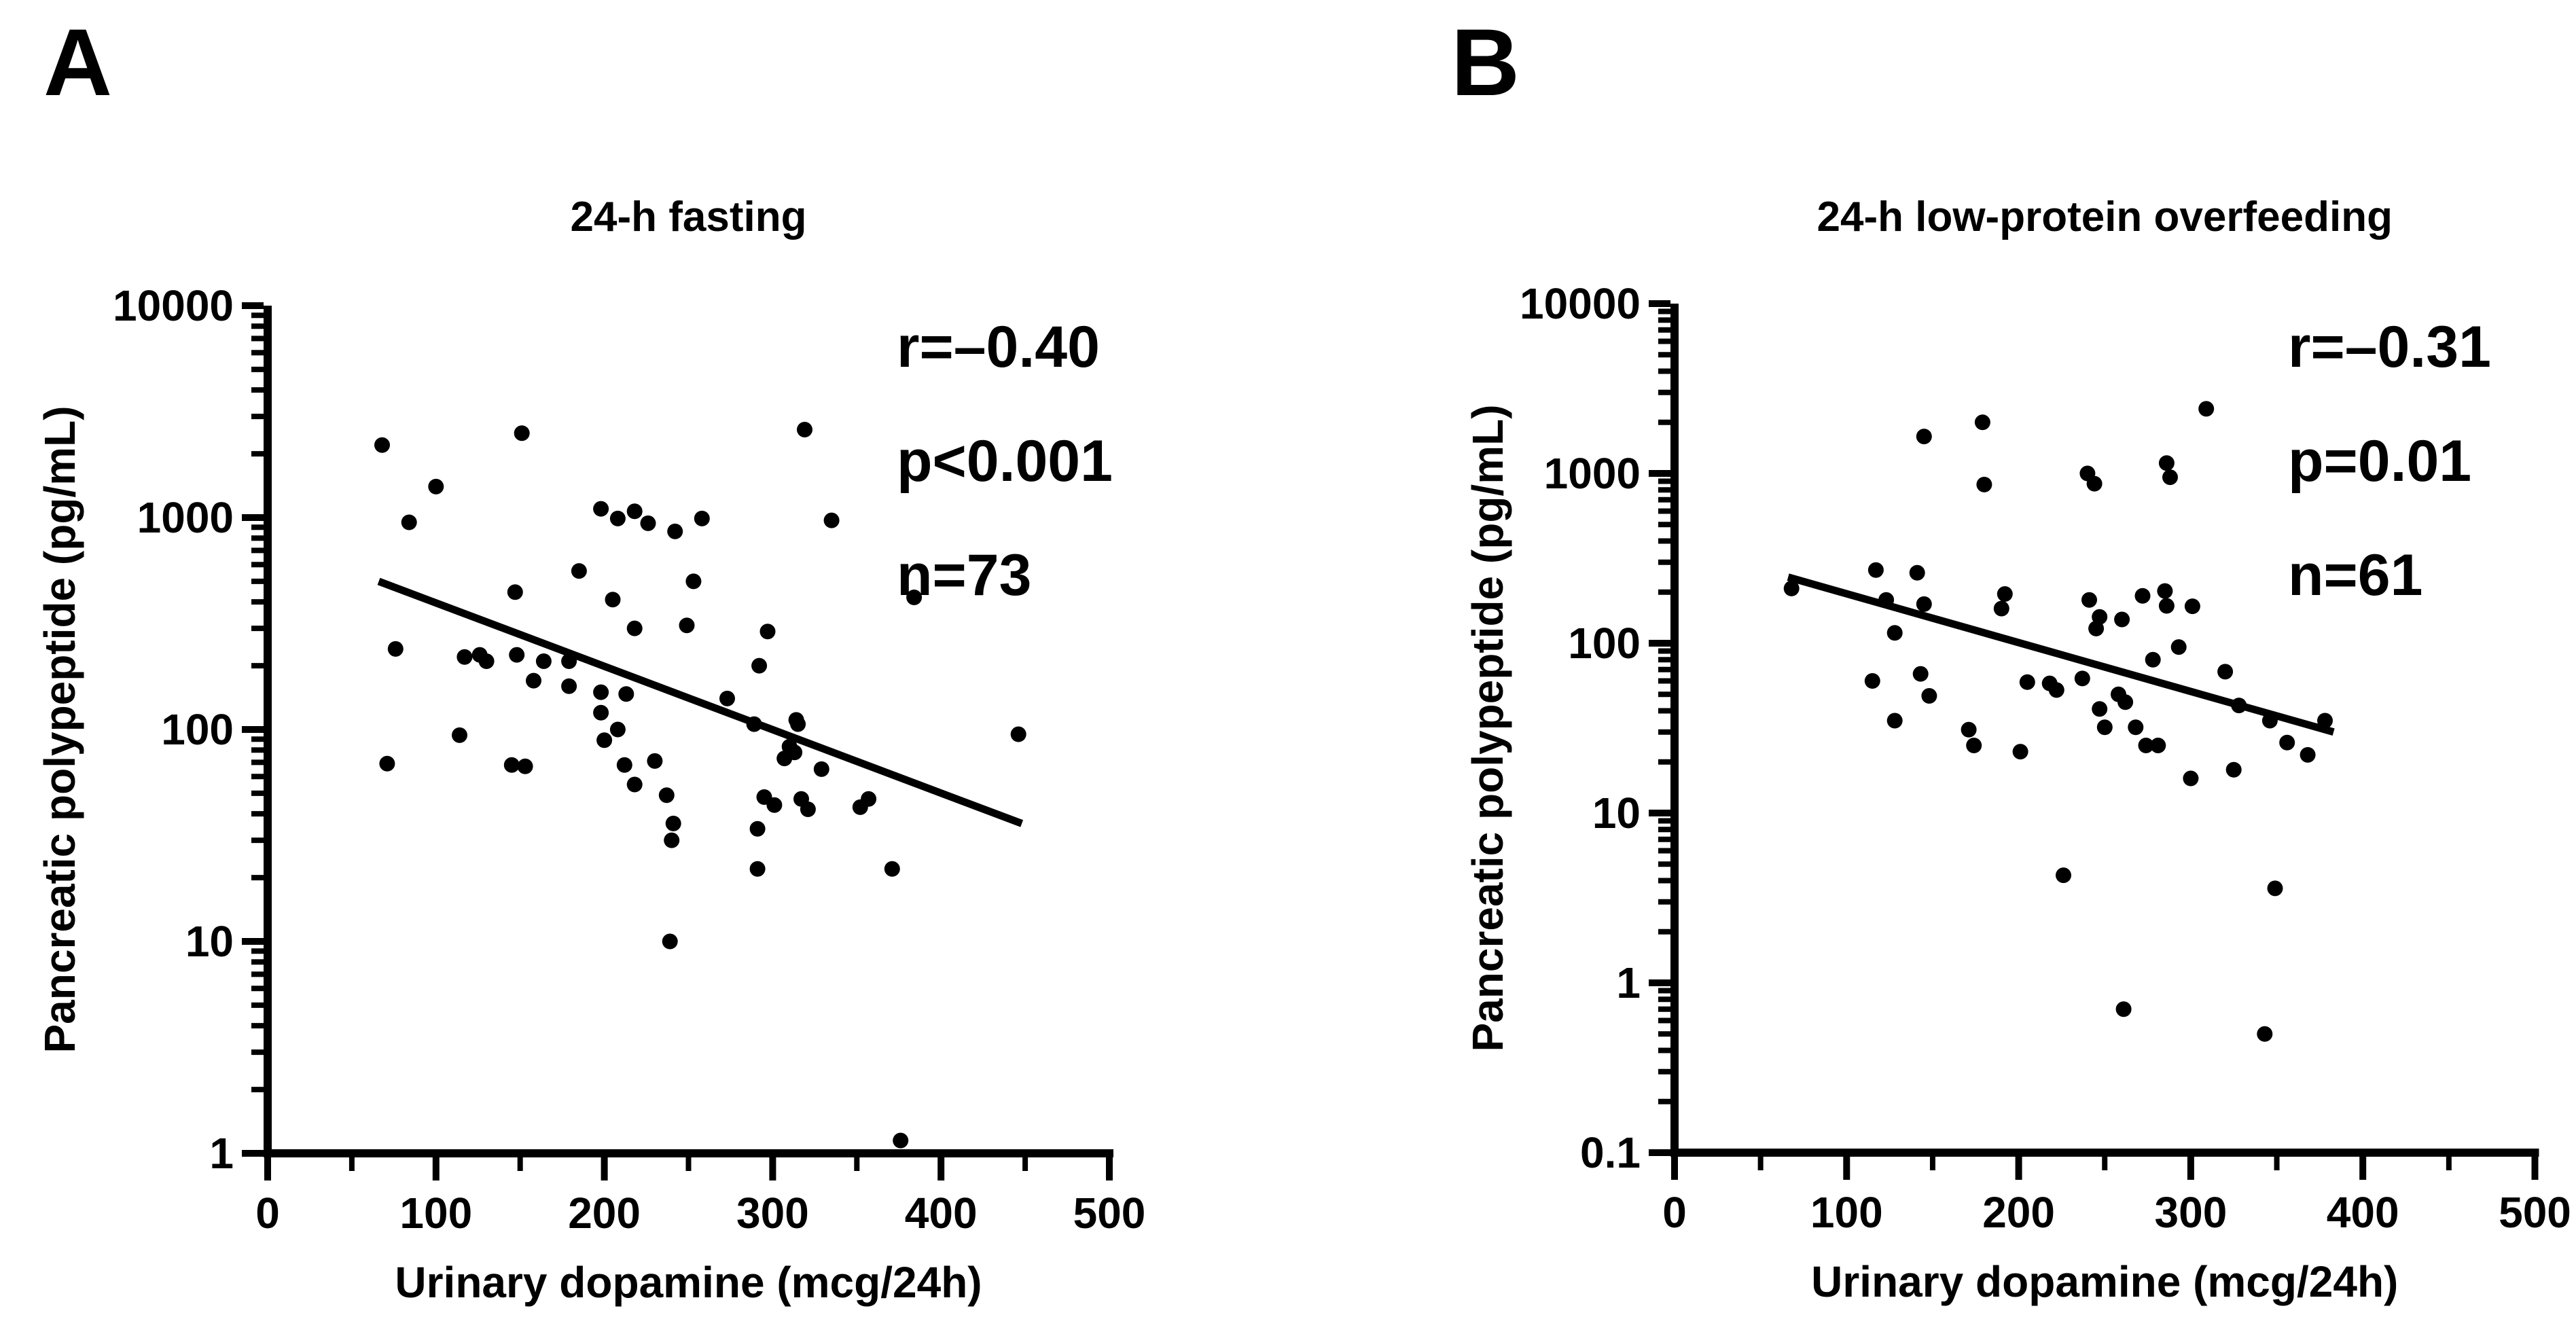 This screenshot has height=1334, width=2576. I want to click on panel-title-b: 24-h low-protein overfeeding, so click(2105, 217).